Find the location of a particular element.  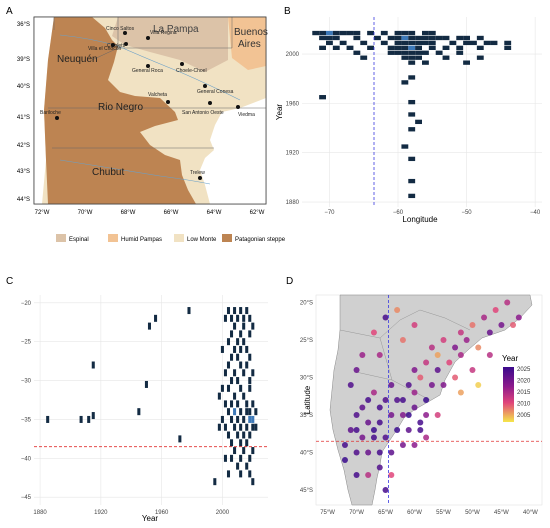

a-y-tick-label: 39°S is located at coordinates (23, 60).